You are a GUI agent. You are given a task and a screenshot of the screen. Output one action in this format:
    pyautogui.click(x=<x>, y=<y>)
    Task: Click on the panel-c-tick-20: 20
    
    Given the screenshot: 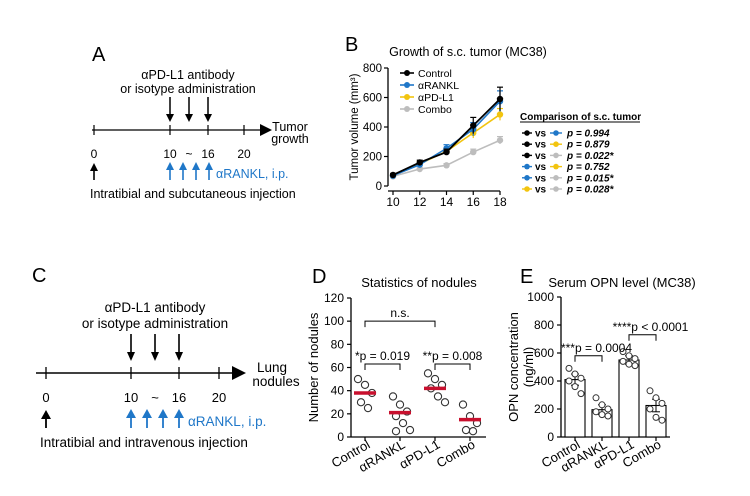 What is the action you would take?
    pyautogui.click(x=219, y=397)
    